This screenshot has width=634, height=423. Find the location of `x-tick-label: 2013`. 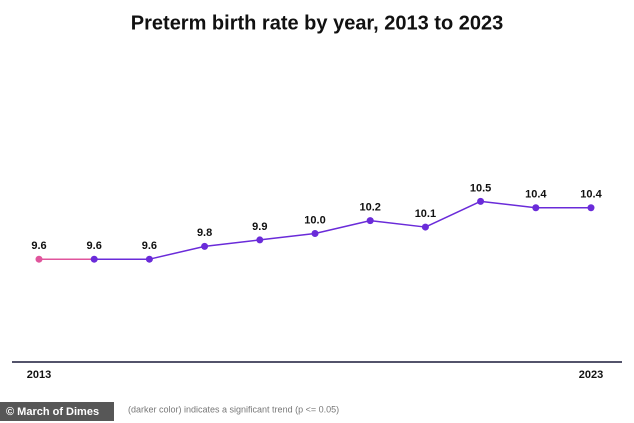

x-tick-label: 2013 is located at coordinates (39, 375).